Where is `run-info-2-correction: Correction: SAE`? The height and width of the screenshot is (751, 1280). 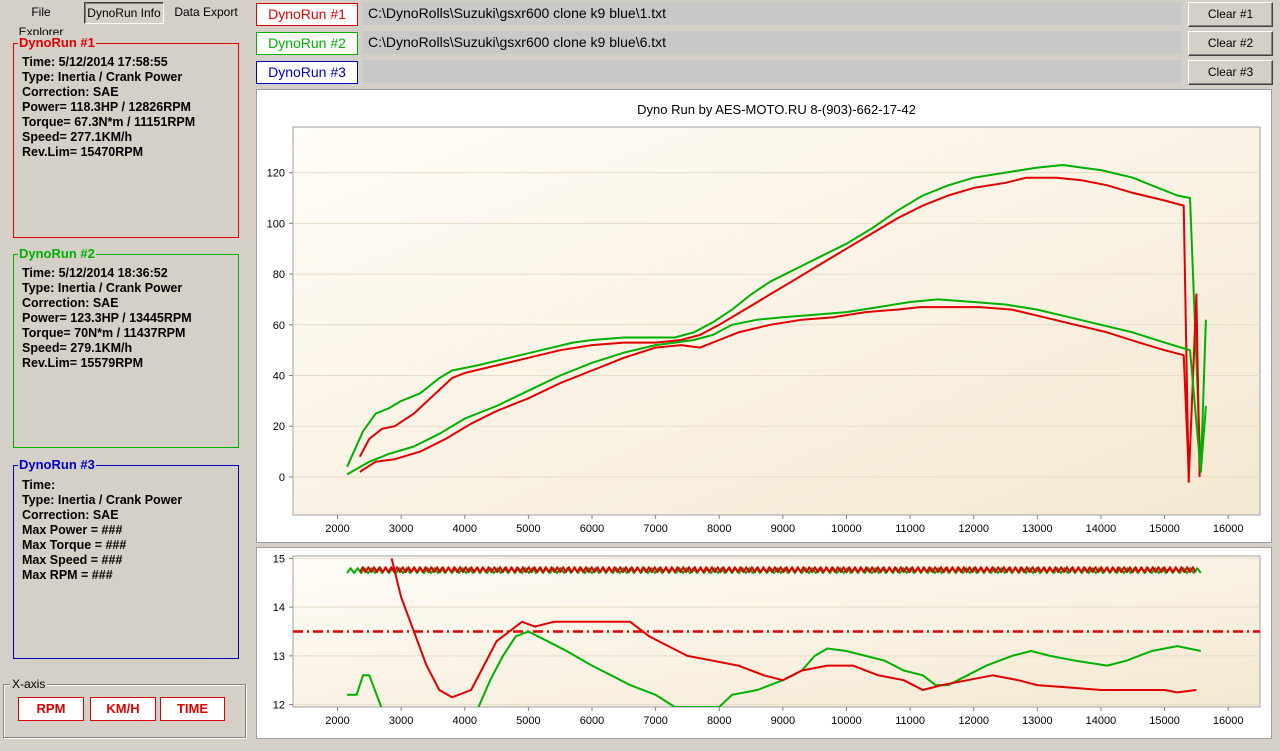 run-info-2-correction: Correction: SAE is located at coordinates (70, 303).